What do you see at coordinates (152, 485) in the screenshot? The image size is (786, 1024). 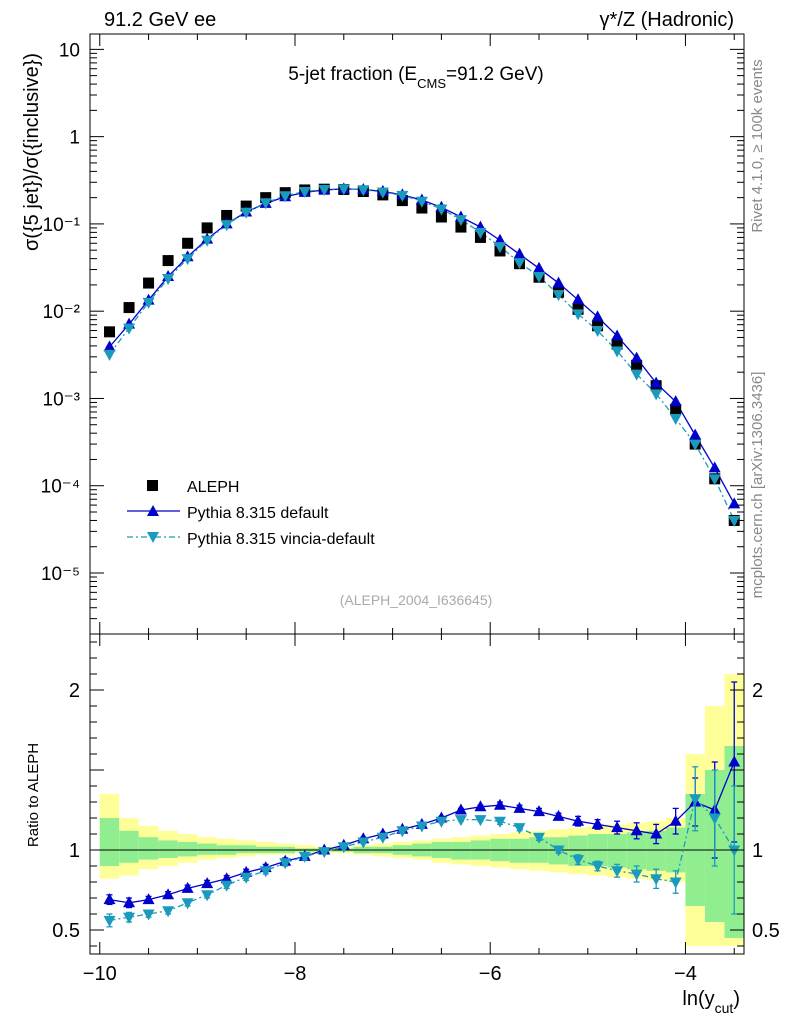 I see `legend-marker-aleph` at bounding box center [152, 485].